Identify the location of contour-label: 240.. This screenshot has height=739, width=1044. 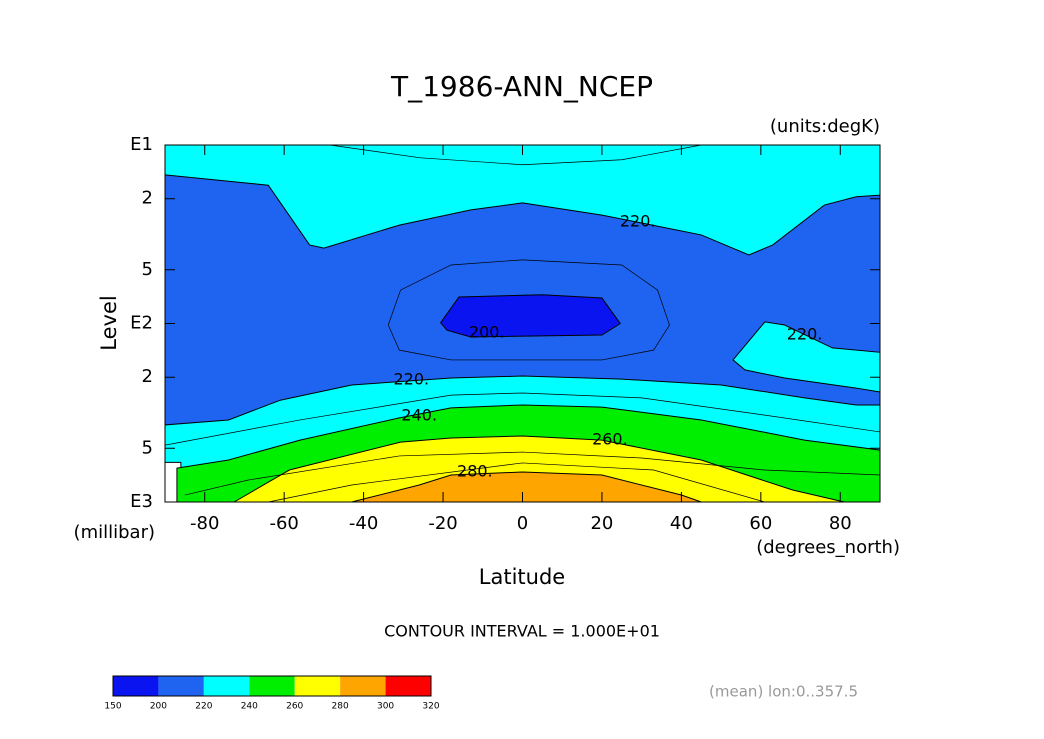
(419, 415).